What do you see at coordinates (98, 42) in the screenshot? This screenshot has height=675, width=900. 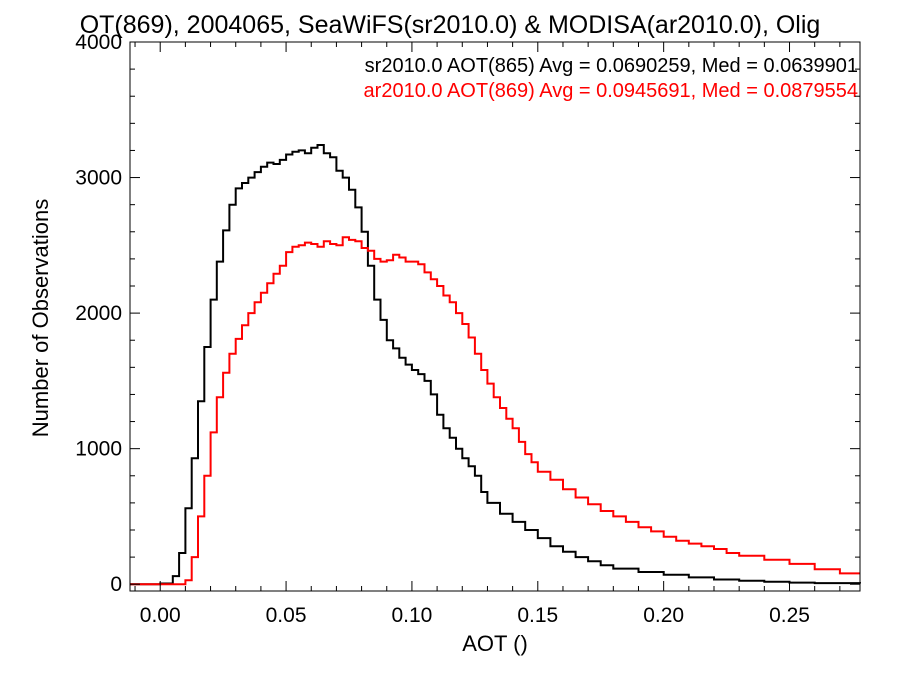 I see `y-tick-label: 4000` at bounding box center [98, 42].